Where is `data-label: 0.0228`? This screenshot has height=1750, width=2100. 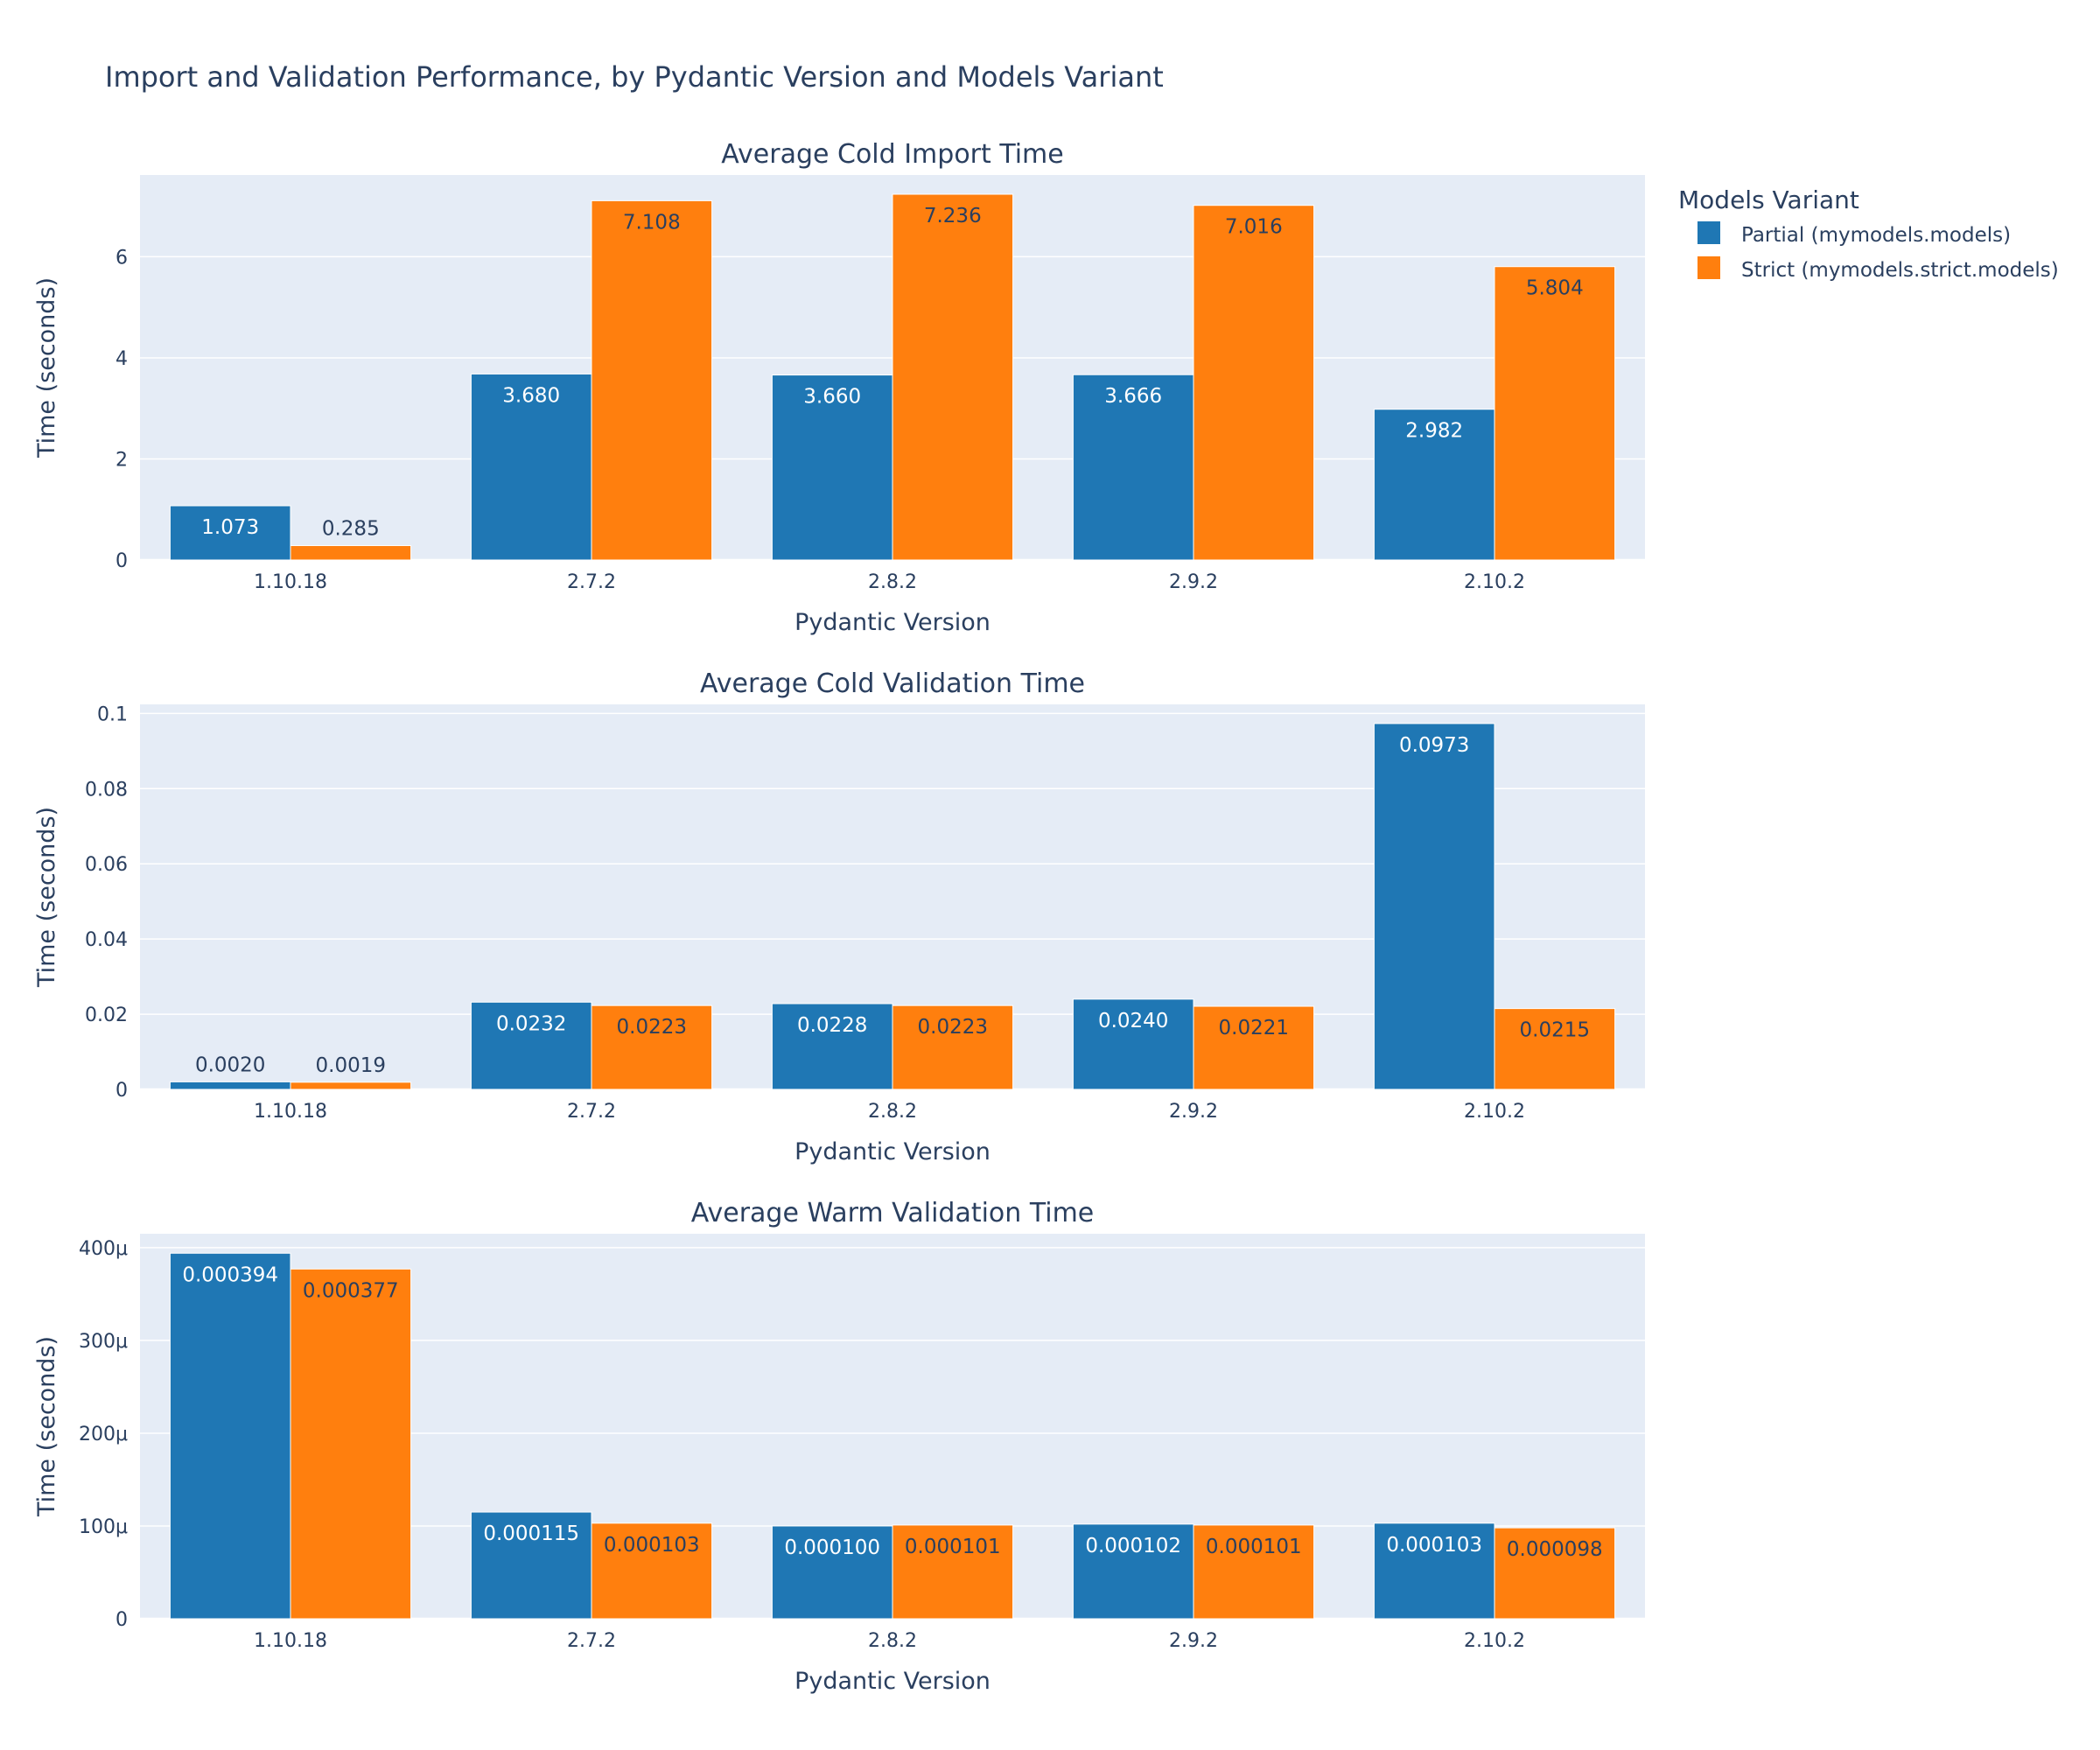 data-label: 0.0228 is located at coordinates (832, 1025).